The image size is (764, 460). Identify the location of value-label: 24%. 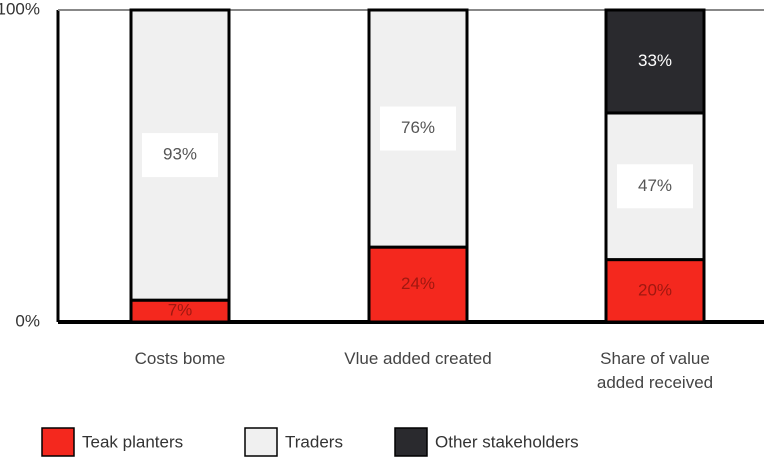
(418, 283).